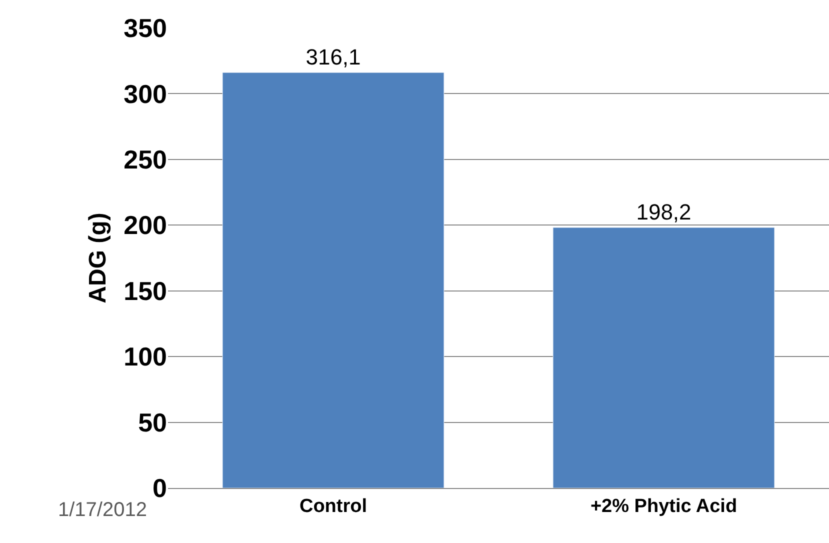  What do you see at coordinates (145, 357) in the screenshot?
I see `y-tick-label: 100` at bounding box center [145, 357].